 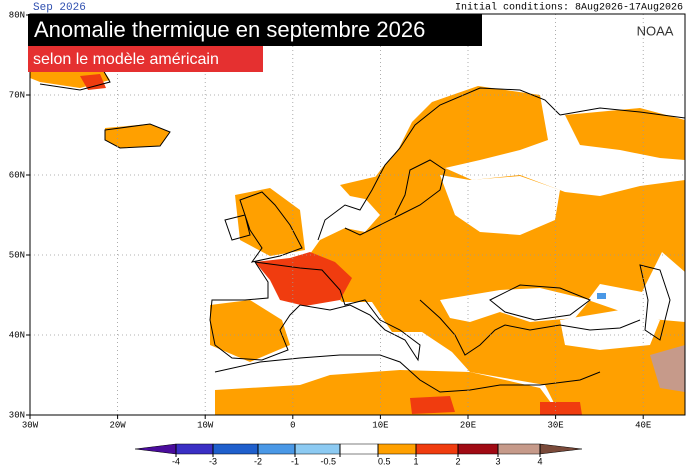 What do you see at coordinates (205, 425) in the screenshot?
I see `lon-label: 10W` at bounding box center [205, 425].